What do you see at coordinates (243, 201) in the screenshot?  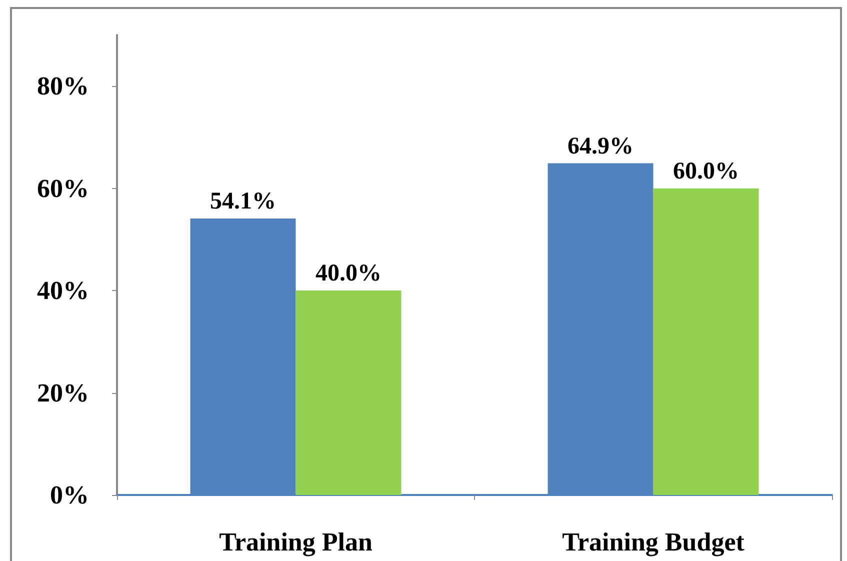 I see `data-label: 54.1%` at bounding box center [243, 201].